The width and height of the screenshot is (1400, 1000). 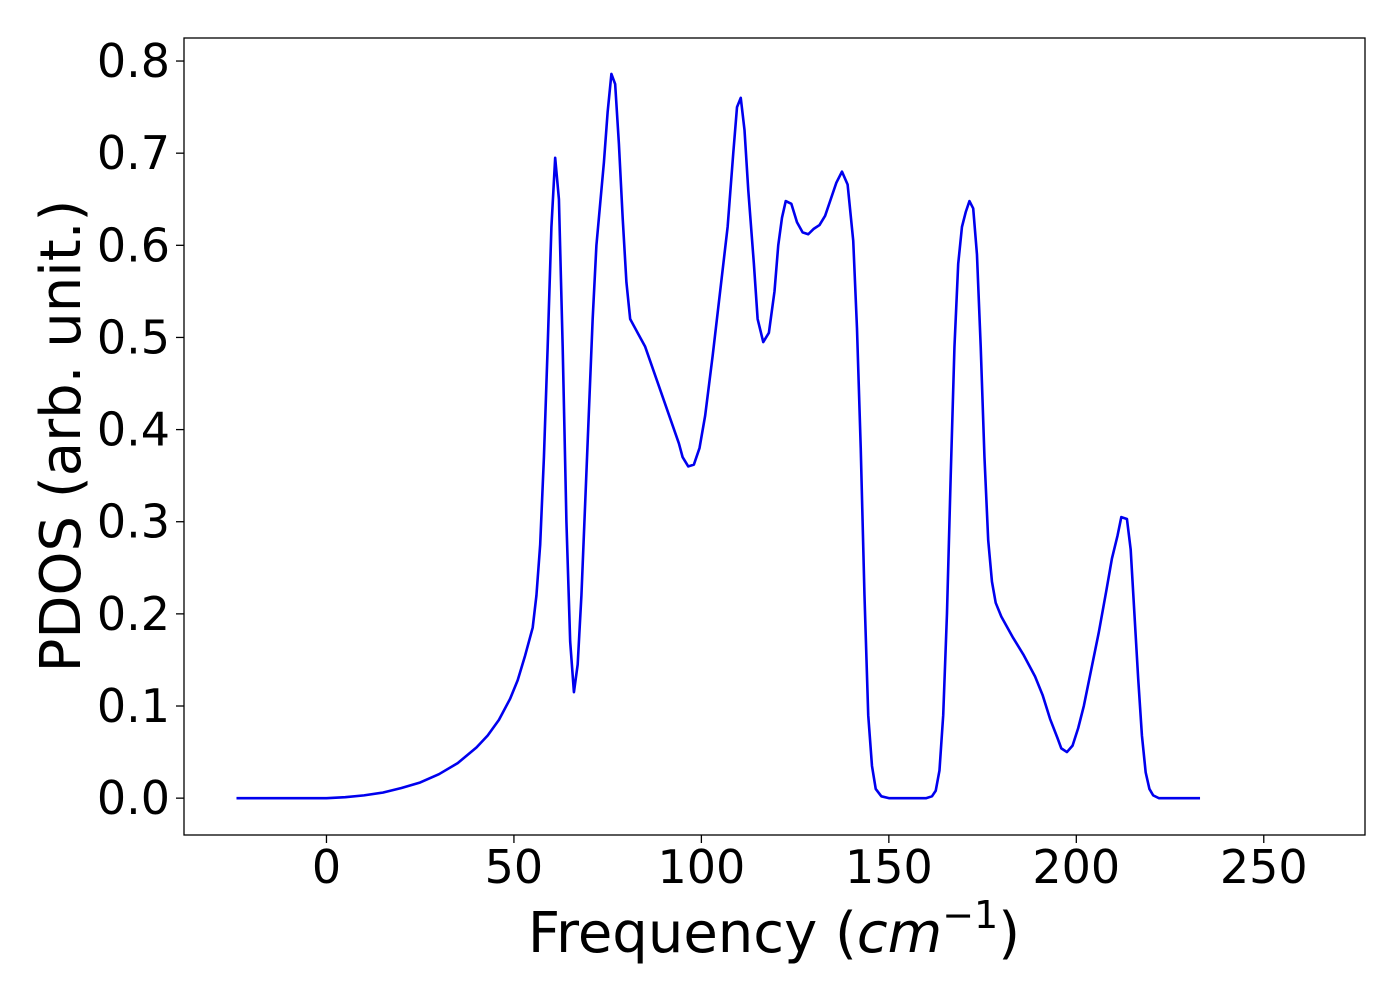 I want to click on x-tick-label: 150, so click(x=889, y=867).